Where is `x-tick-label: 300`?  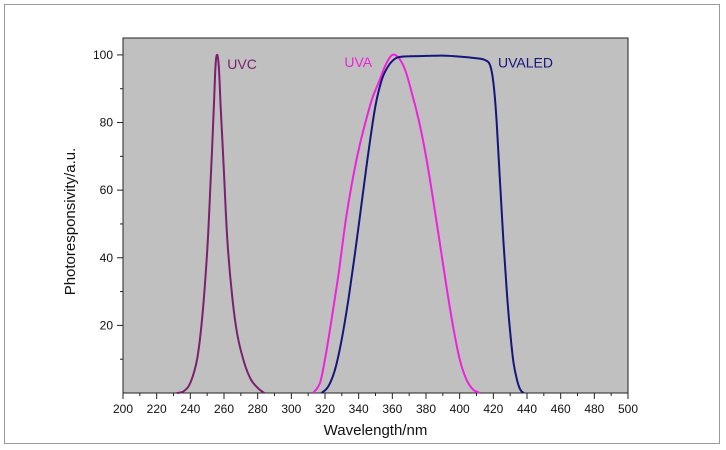 x-tick-label: 300 is located at coordinates (291, 409).